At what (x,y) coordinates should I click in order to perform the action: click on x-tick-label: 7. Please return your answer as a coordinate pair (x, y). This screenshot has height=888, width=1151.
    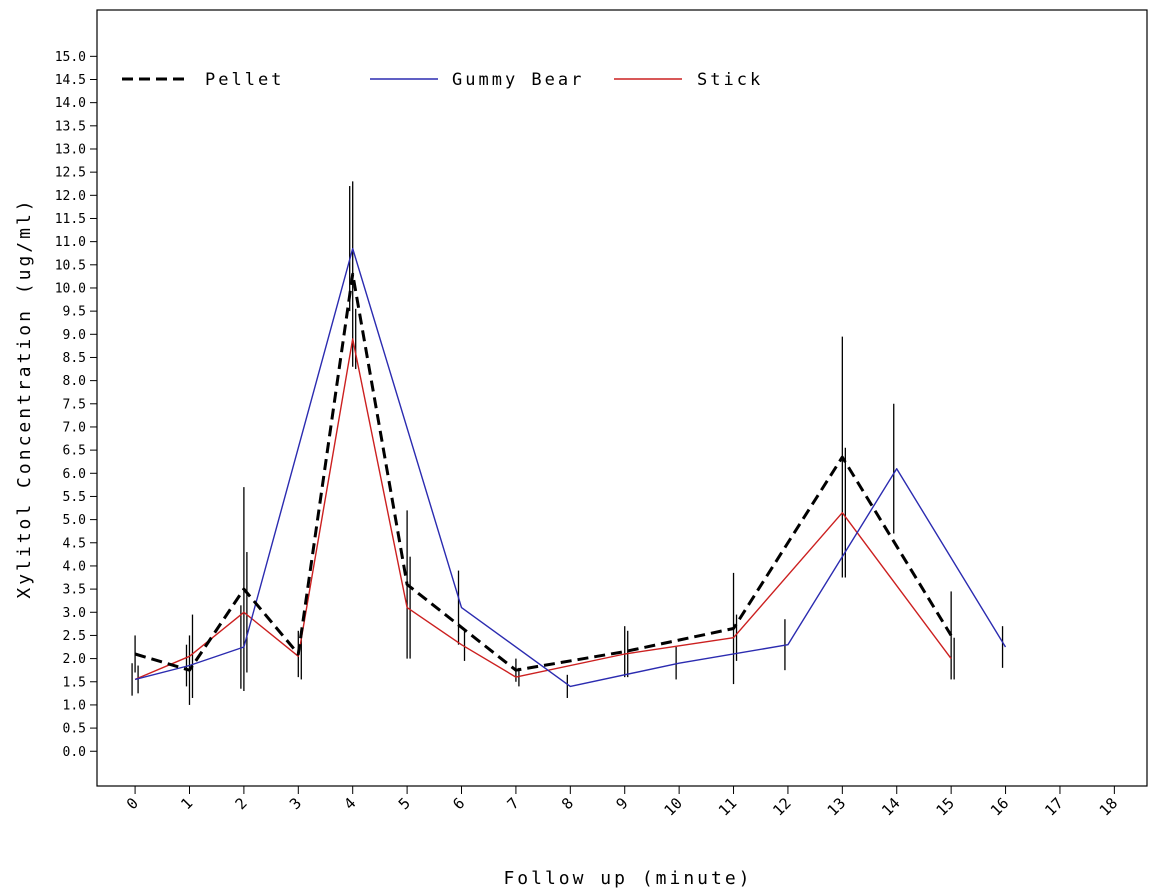
    Looking at the image, I should click on (513, 803).